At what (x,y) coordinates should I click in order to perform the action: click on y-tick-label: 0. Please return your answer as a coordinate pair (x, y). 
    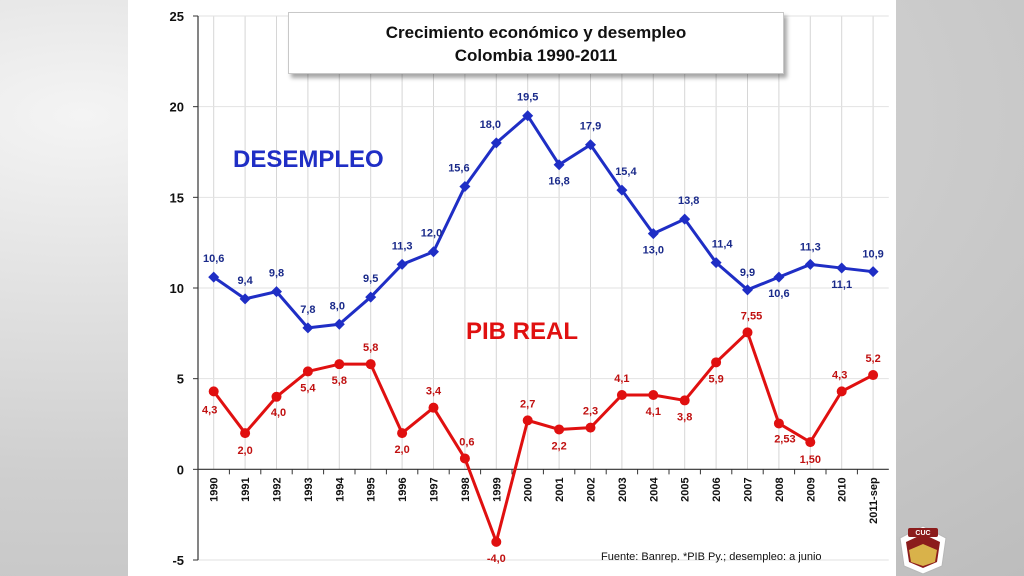
    Looking at the image, I should click on (180, 469).